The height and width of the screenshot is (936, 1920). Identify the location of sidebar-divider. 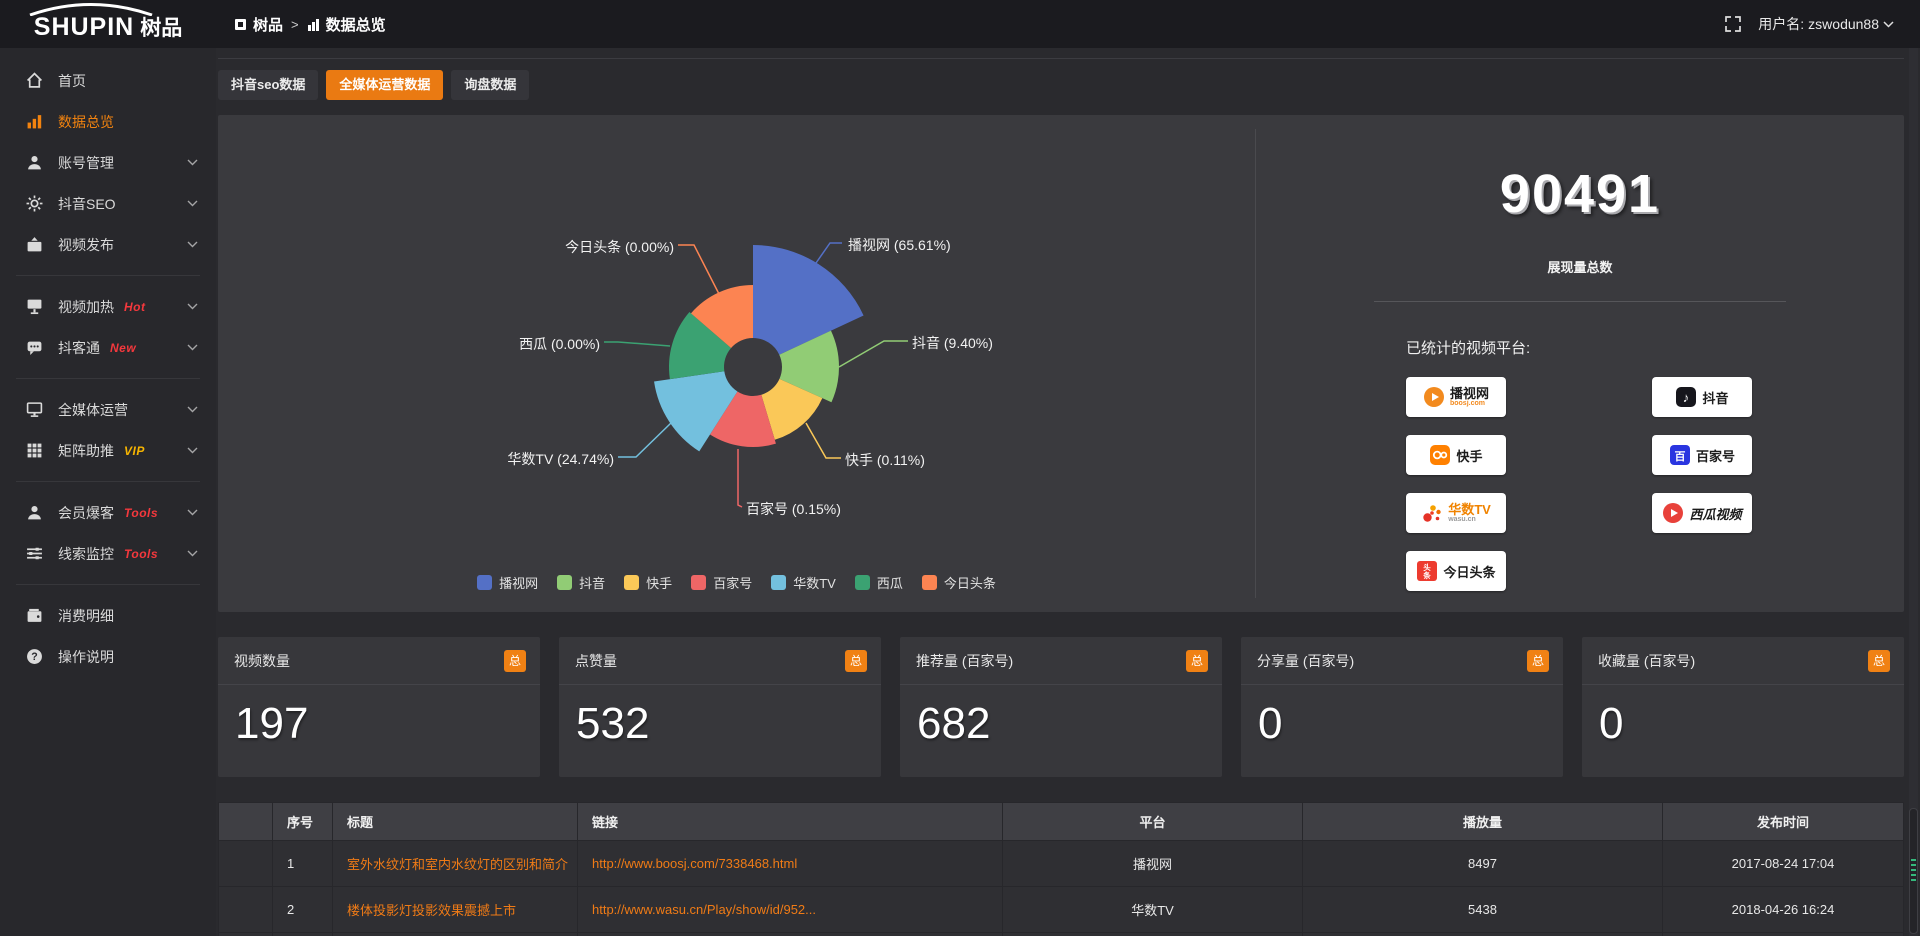
(108, 481).